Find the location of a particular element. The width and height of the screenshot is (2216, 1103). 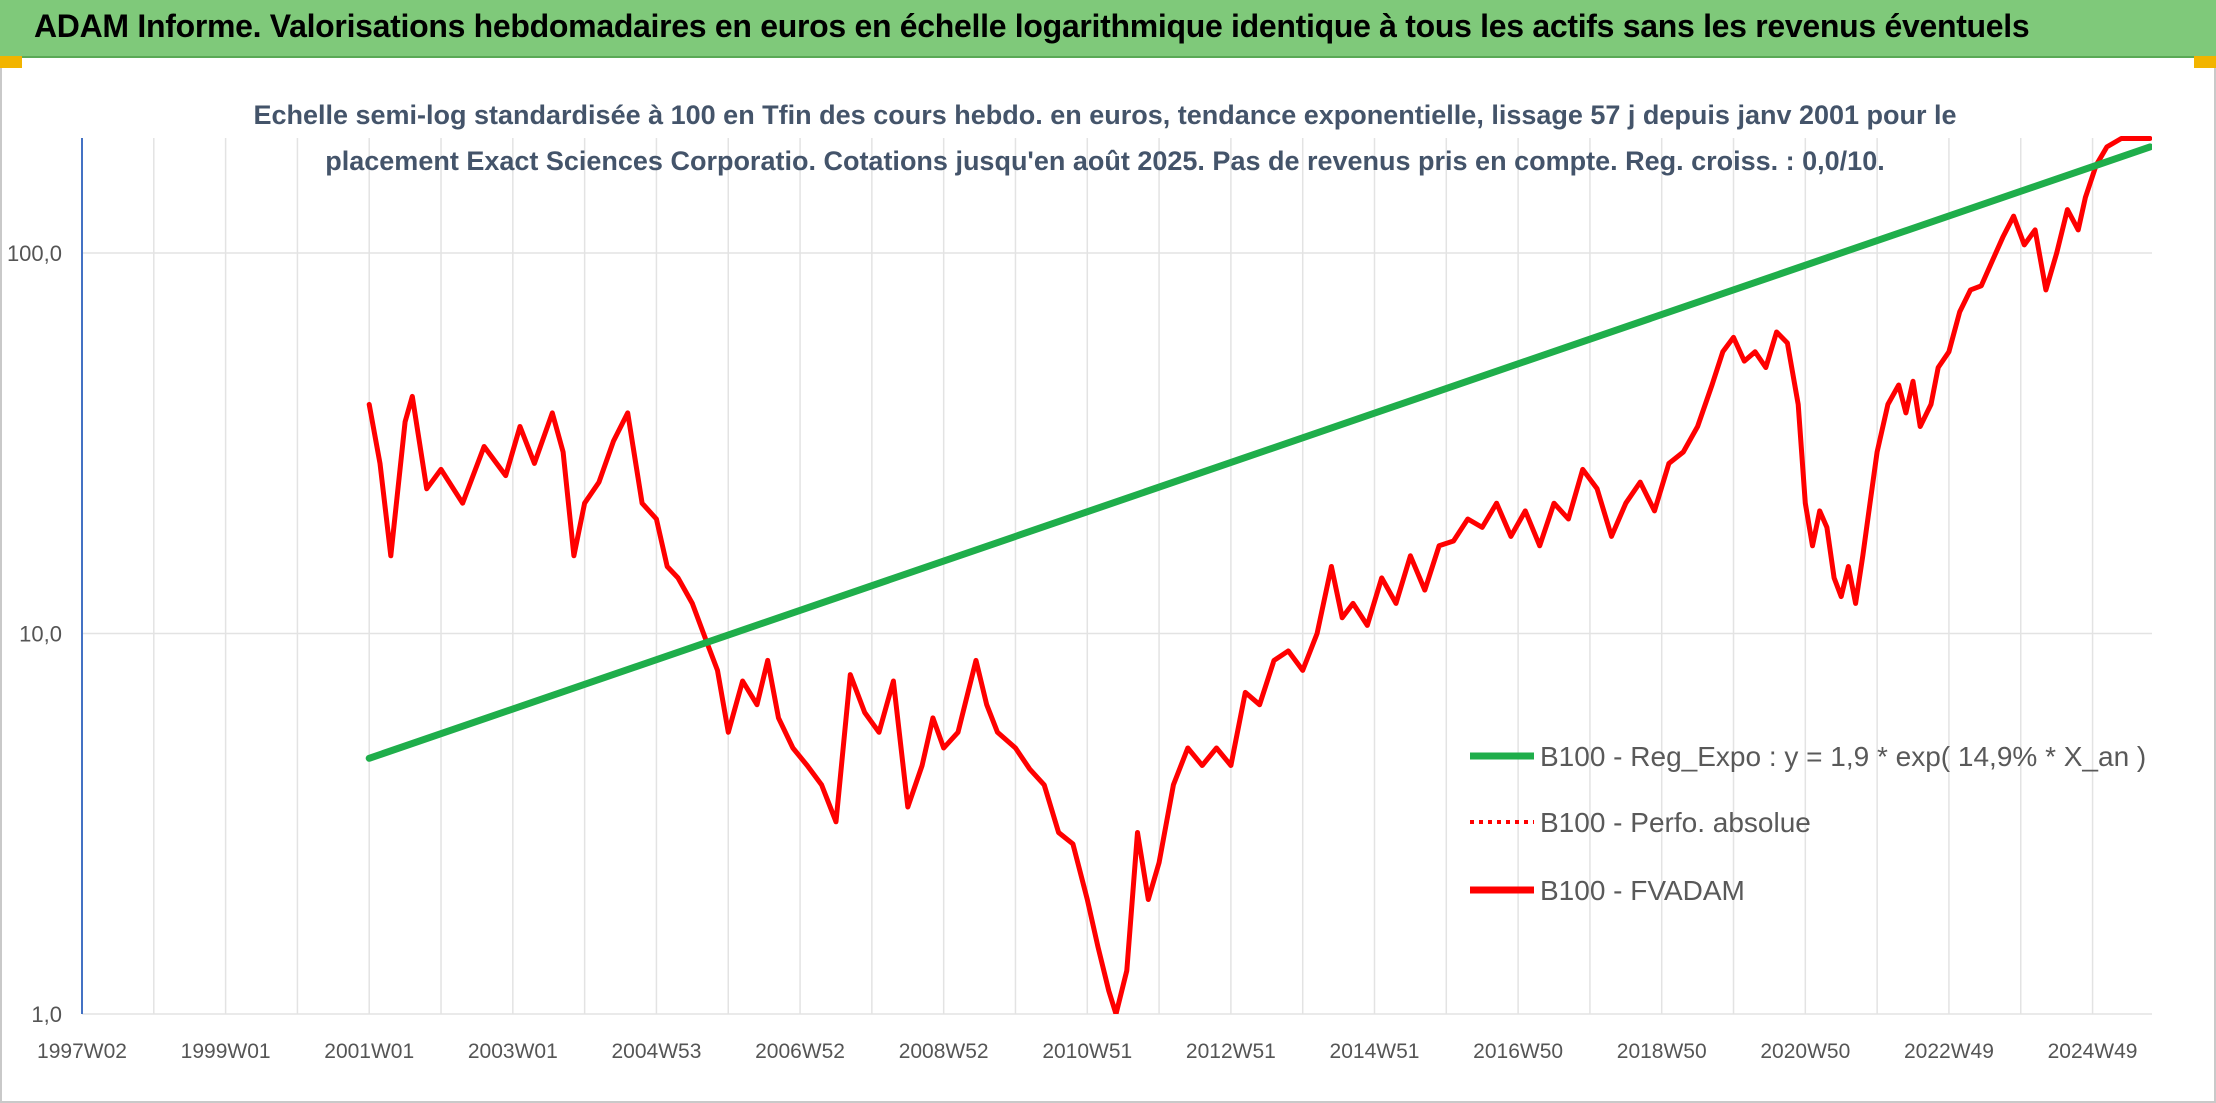

x-tick-label: 2008W52 is located at coordinates (944, 1051).